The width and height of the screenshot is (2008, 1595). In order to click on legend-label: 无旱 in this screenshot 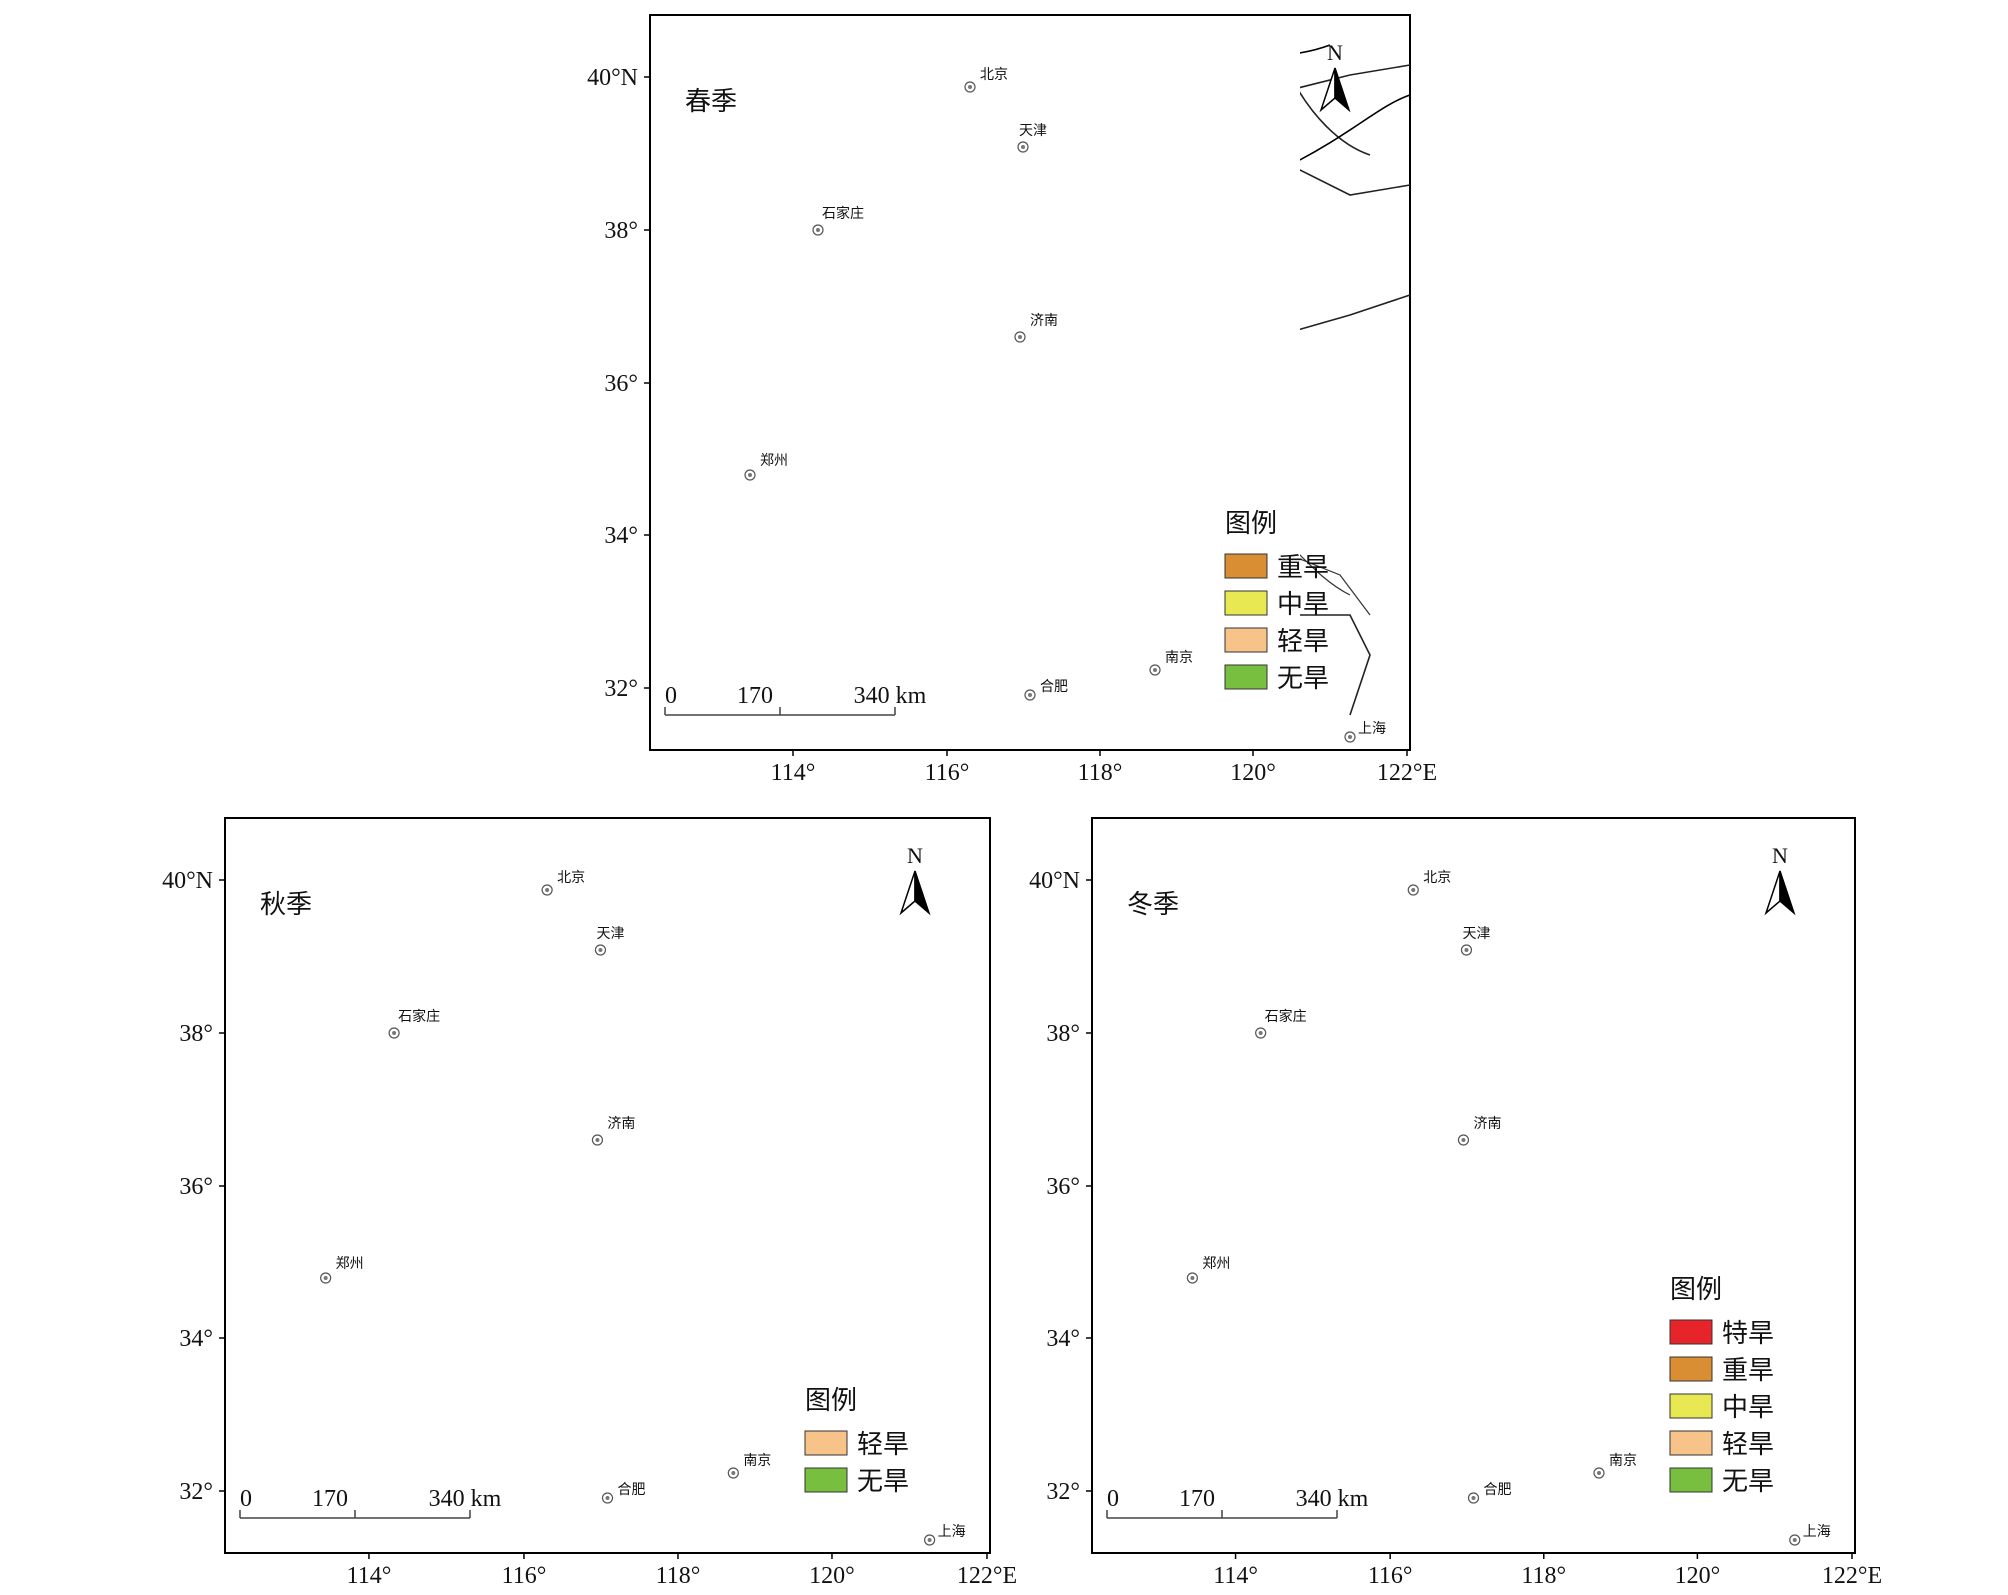, I will do `click(883, 1482)`.